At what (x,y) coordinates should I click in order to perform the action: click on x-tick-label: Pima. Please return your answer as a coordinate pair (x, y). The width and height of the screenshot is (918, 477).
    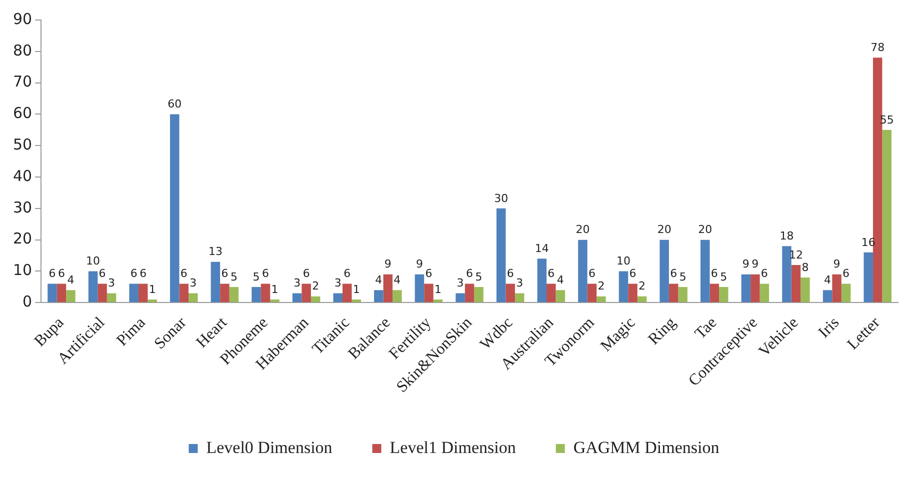
    Looking at the image, I should click on (131, 332).